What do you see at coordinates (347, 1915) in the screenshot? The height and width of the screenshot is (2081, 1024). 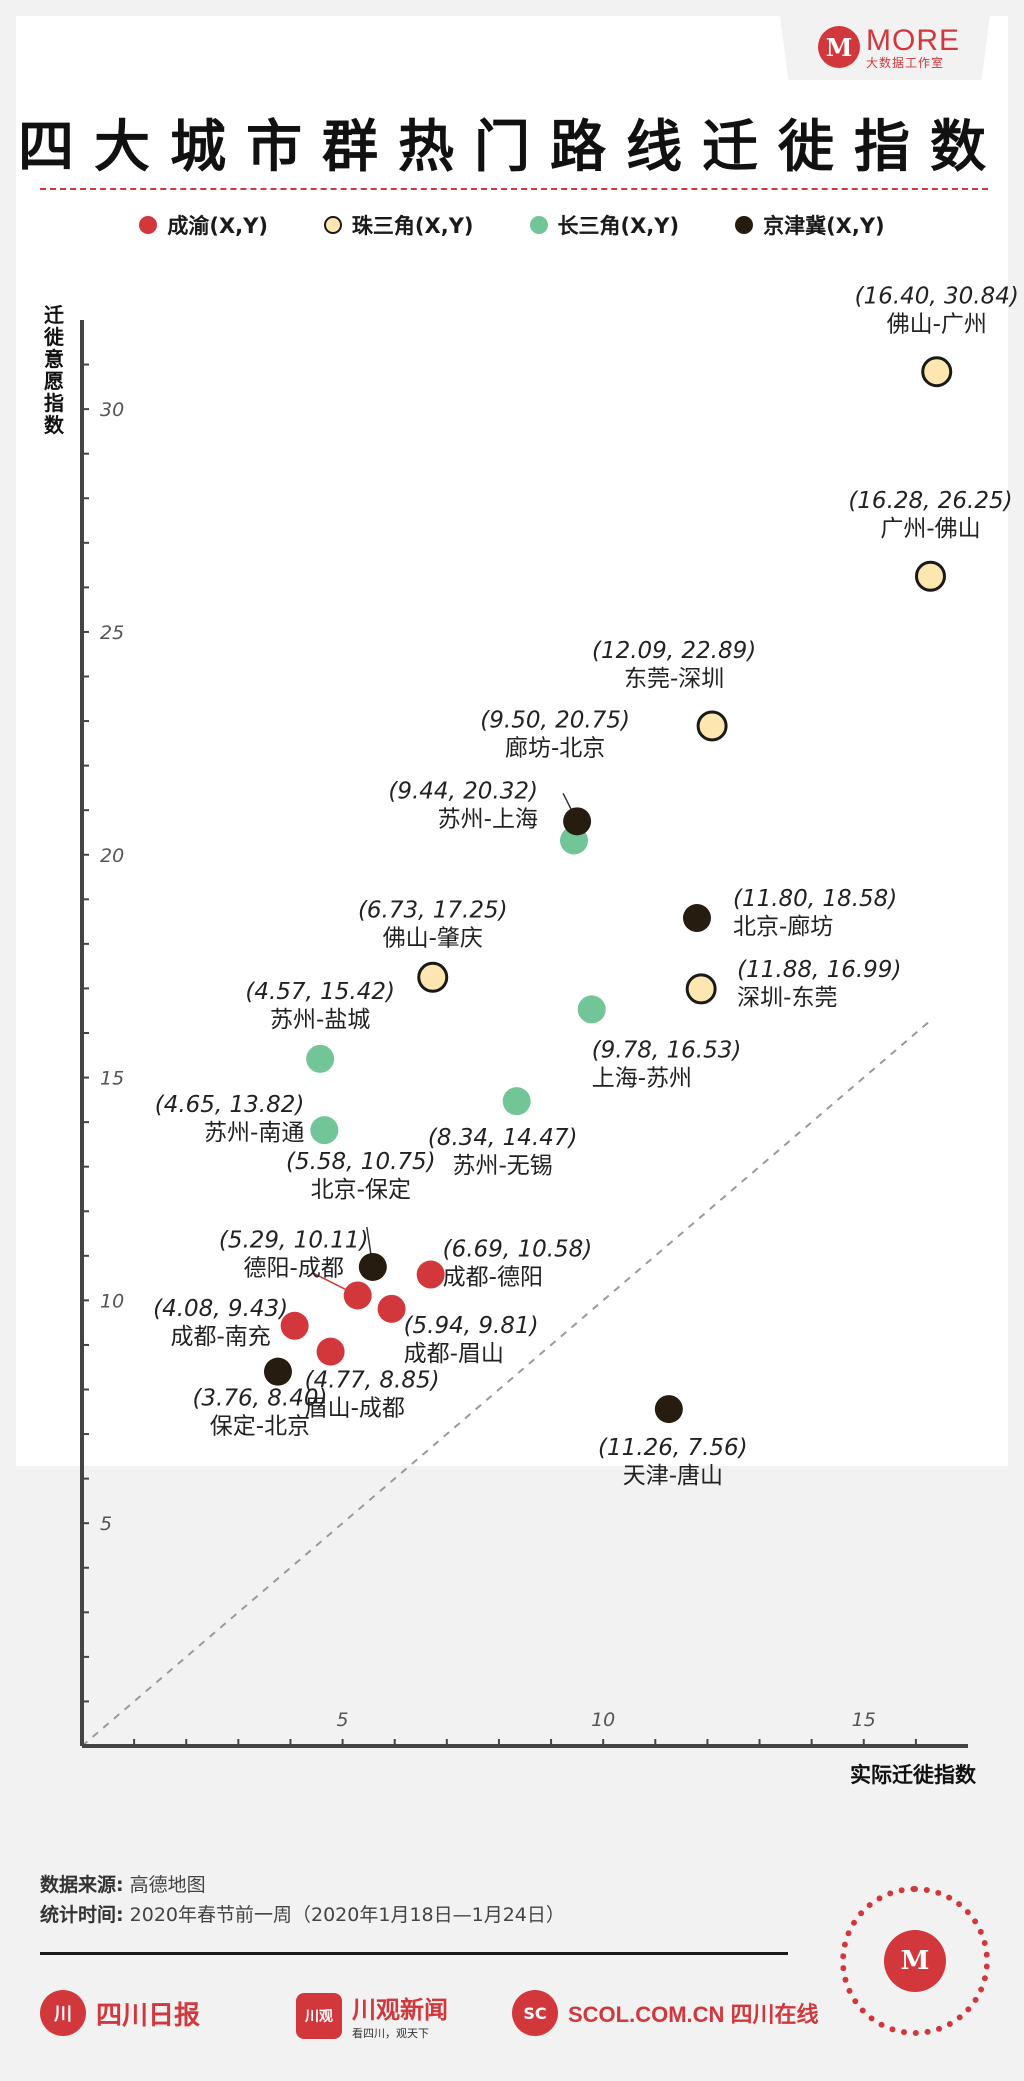 I see `stat-time-value: 2020年春节前一周（2020年1月18日—1月24日）` at bounding box center [347, 1915].